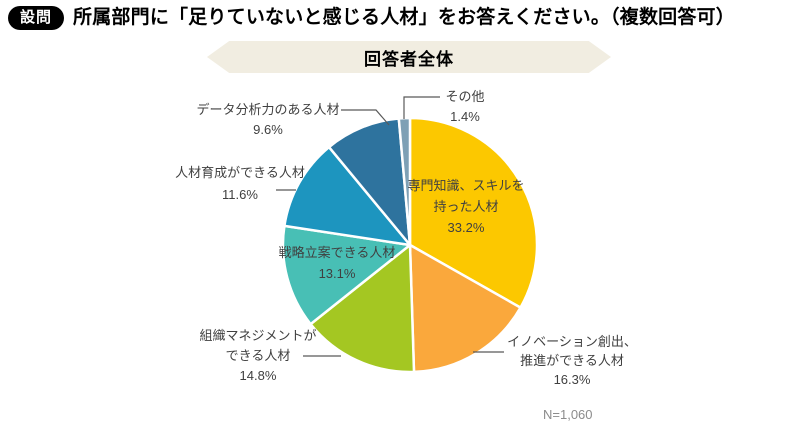  Describe the element at coordinates (572, 341) in the screenshot. I see `label-line: イノベーション創出、` at that location.